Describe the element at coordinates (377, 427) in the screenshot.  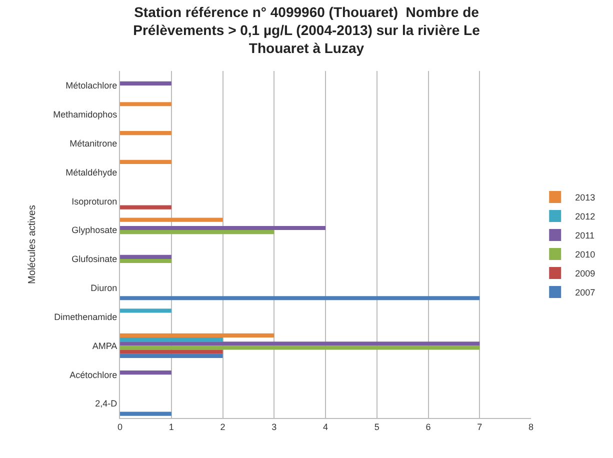
I see `x-tick-label: 5` at that location.